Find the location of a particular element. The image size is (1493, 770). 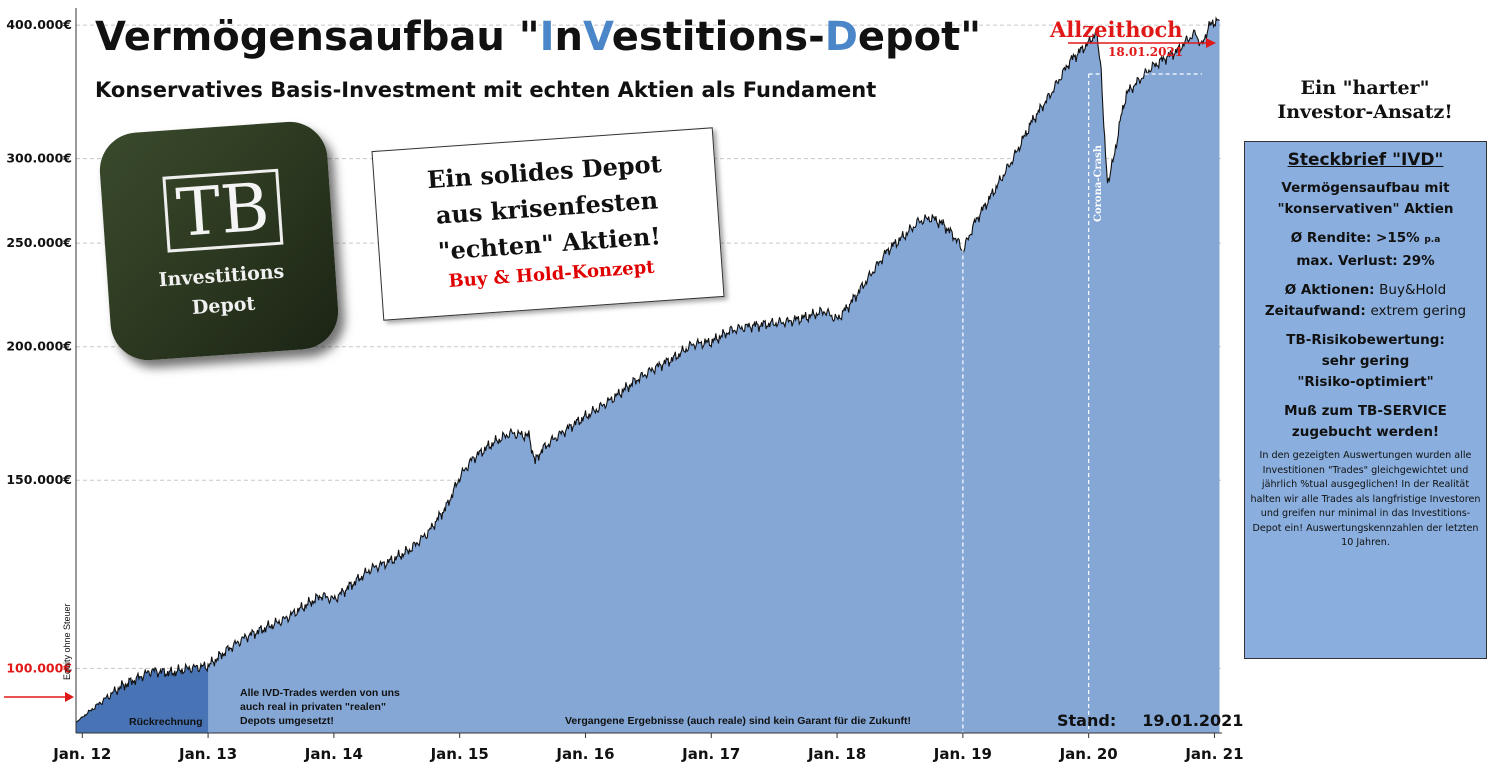

rendite-label: Ø Rendite: is located at coordinates (1331, 238).